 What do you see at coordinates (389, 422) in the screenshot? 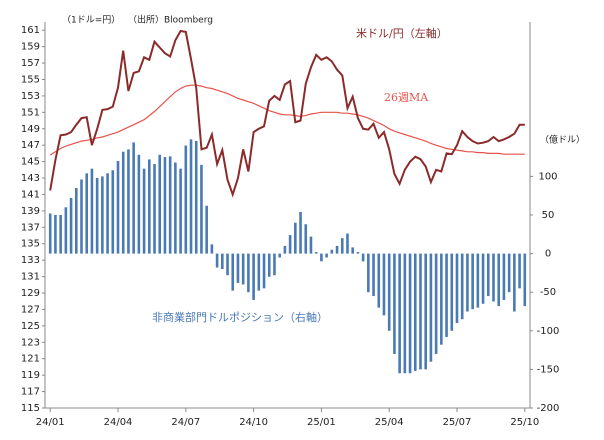
I see `x-tick-label: 25/04` at bounding box center [389, 422].